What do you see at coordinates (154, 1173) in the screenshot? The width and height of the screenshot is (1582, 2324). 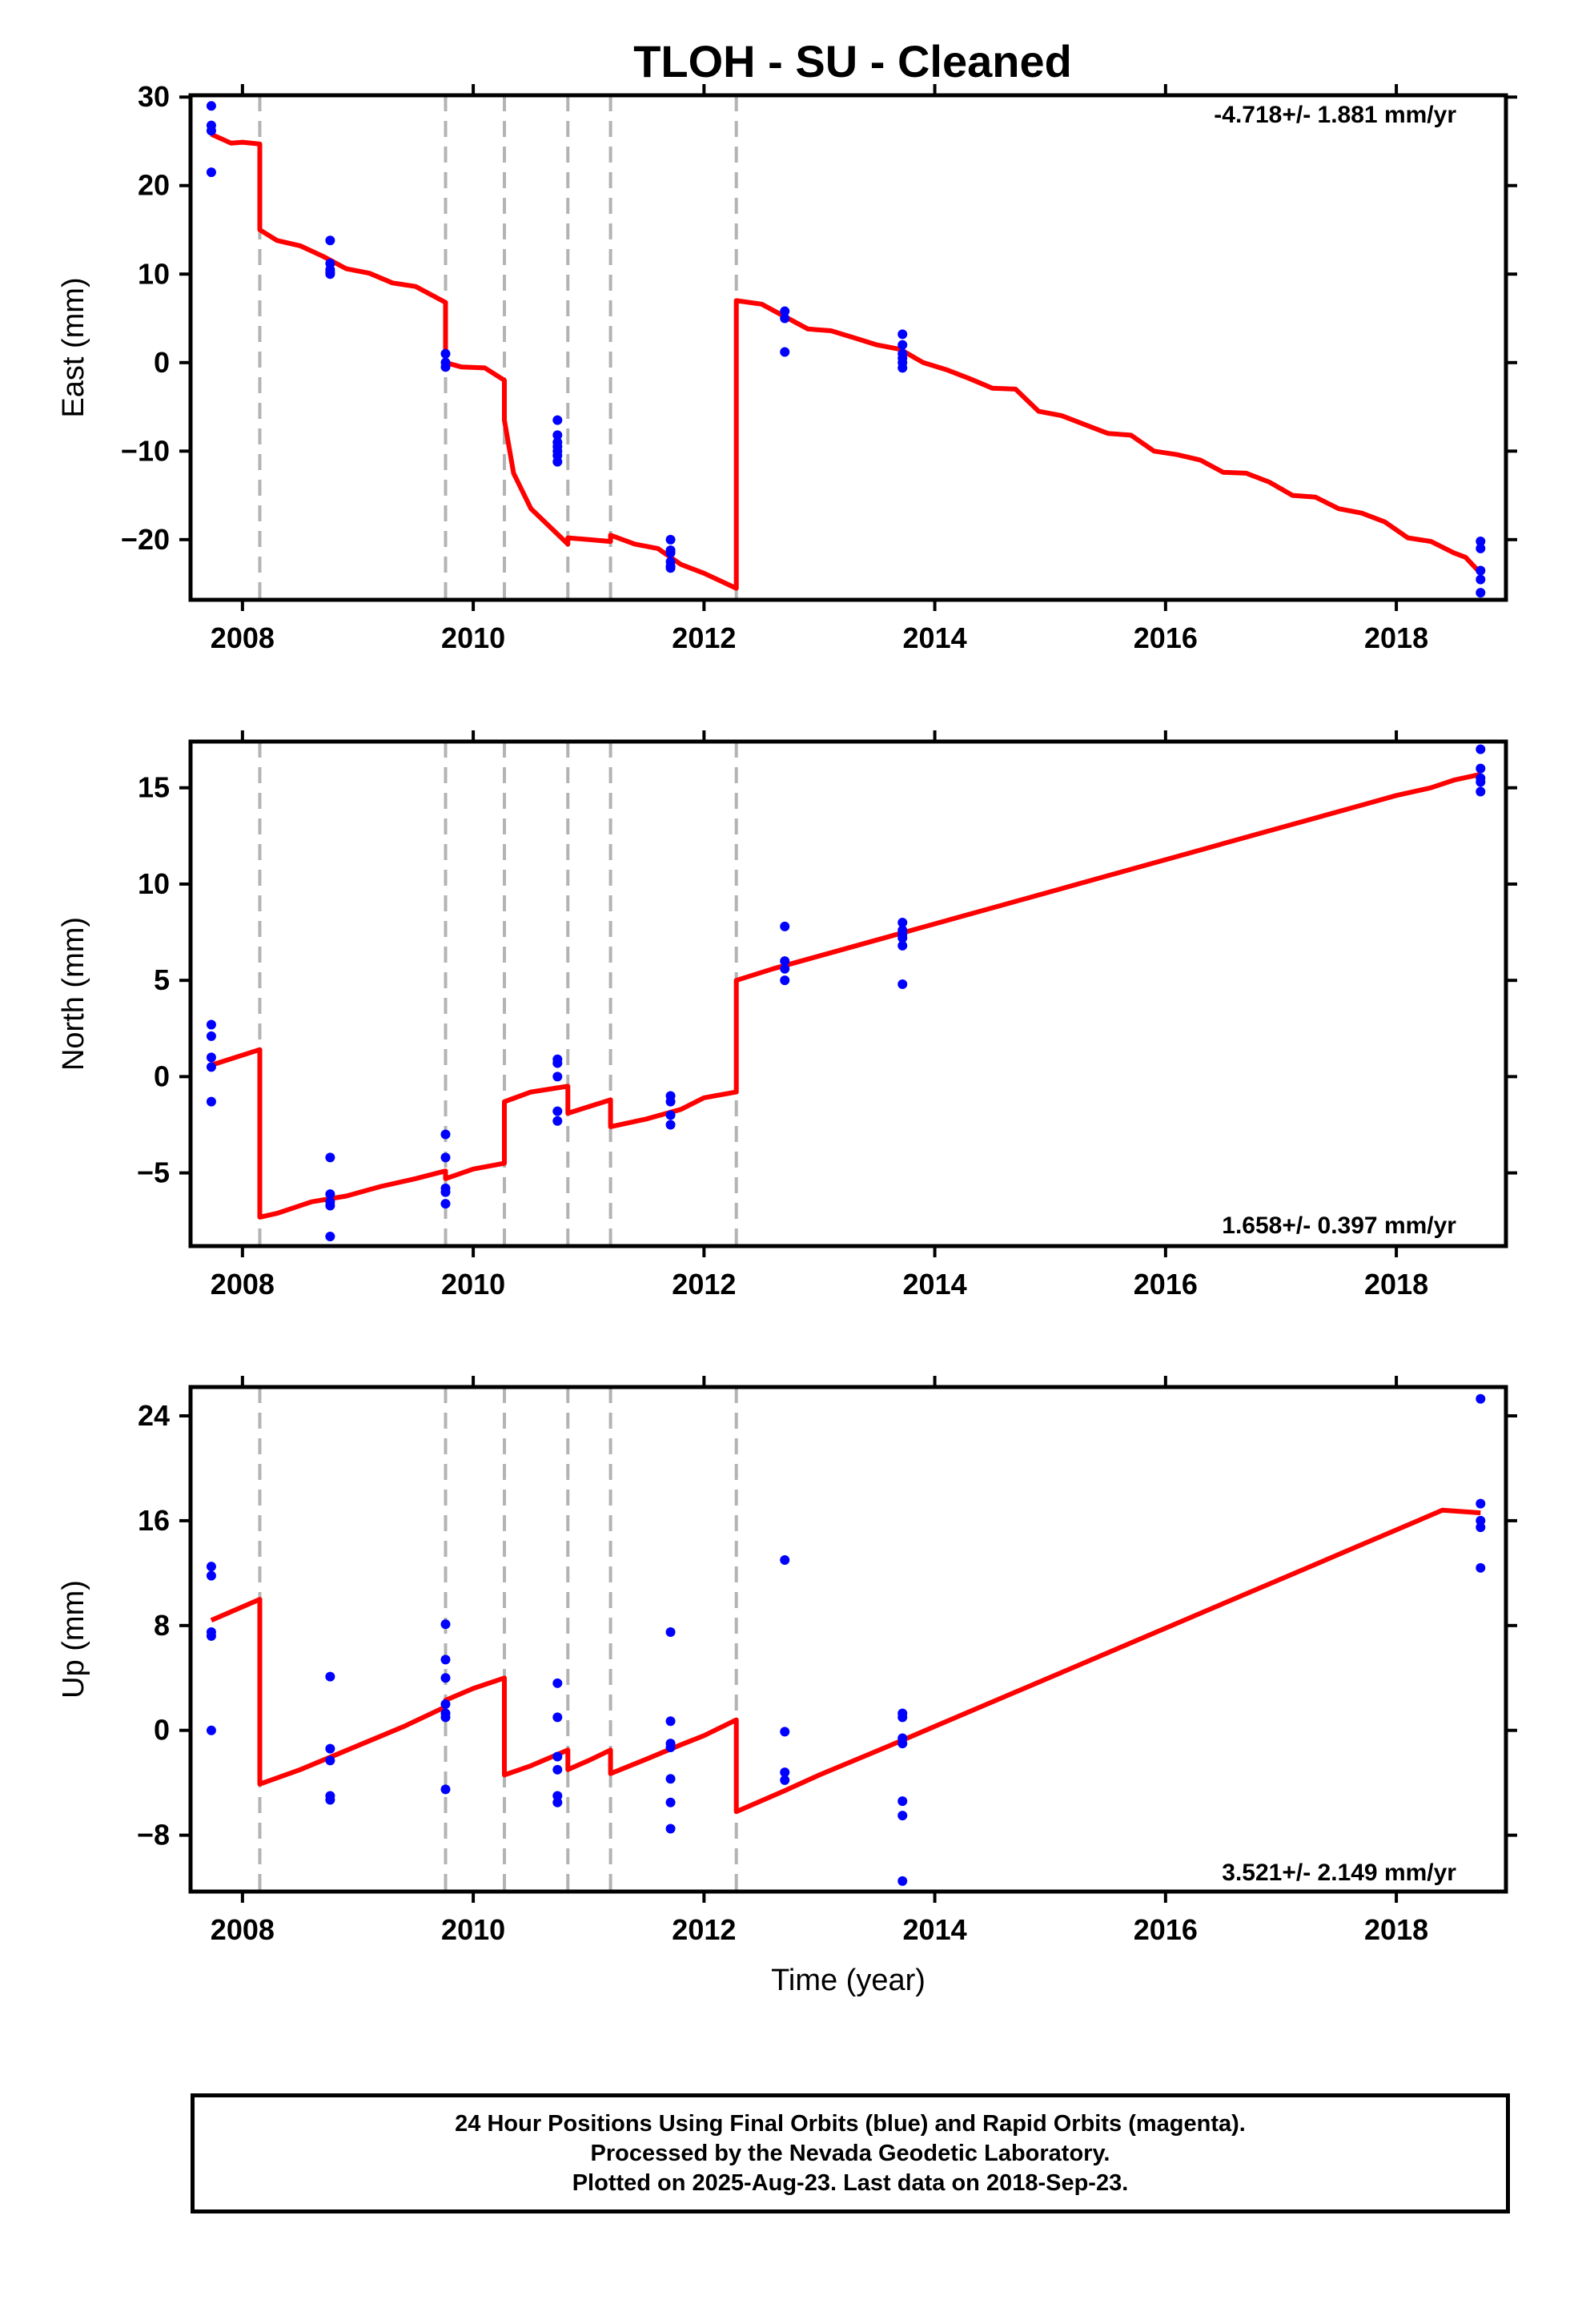 I see `y-tick-label: −5` at bounding box center [154, 1173].